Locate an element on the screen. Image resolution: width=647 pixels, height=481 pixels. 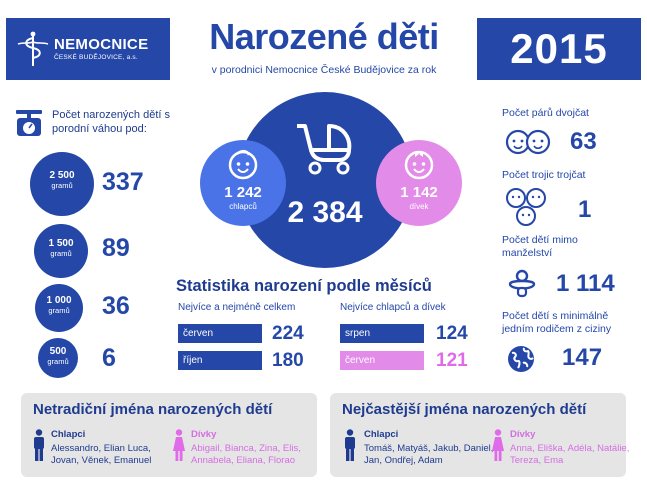
page-title: Narozené děti is located at coordinates (324, 36).